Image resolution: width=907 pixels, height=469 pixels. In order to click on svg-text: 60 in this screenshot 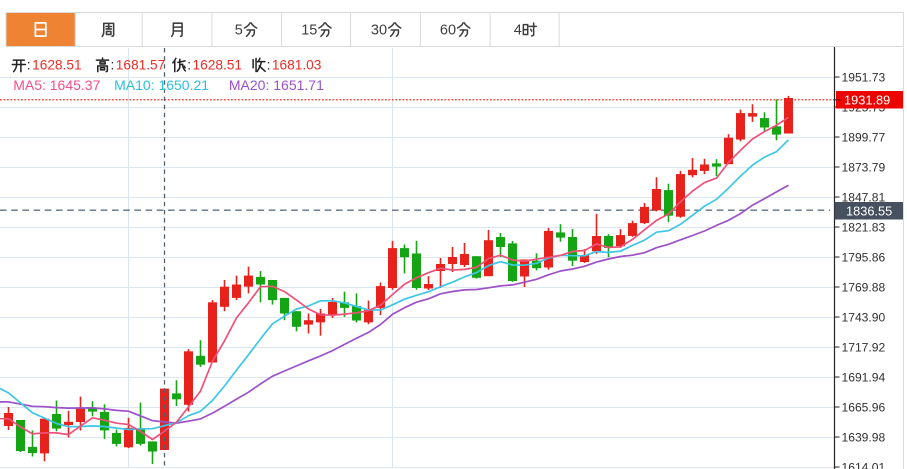, I will do `click(448, 31)`.